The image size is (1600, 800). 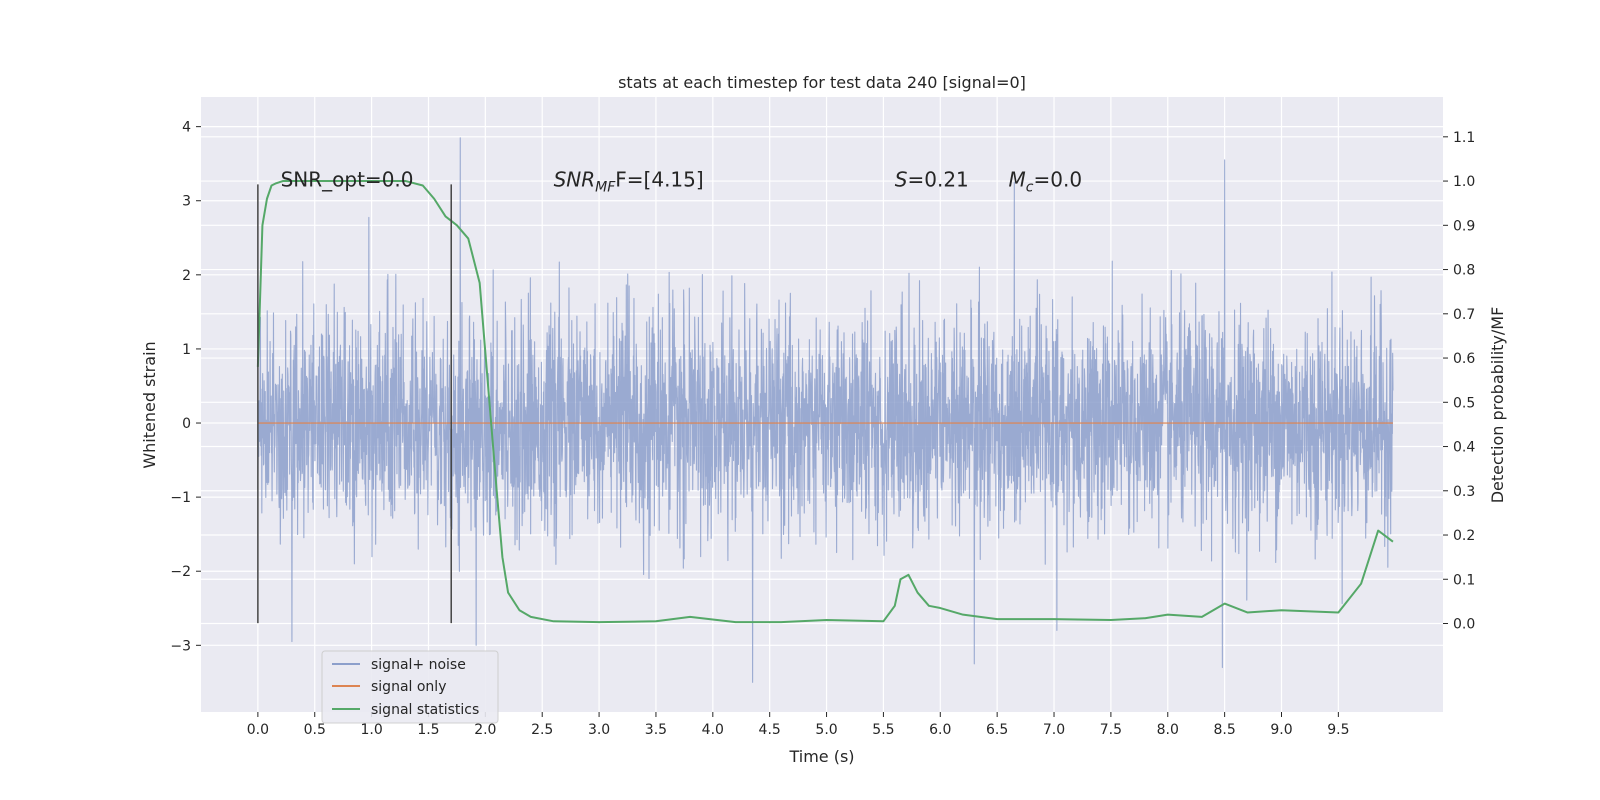 I want to click on y-tick-label: −2, so click(x=180, y=572).